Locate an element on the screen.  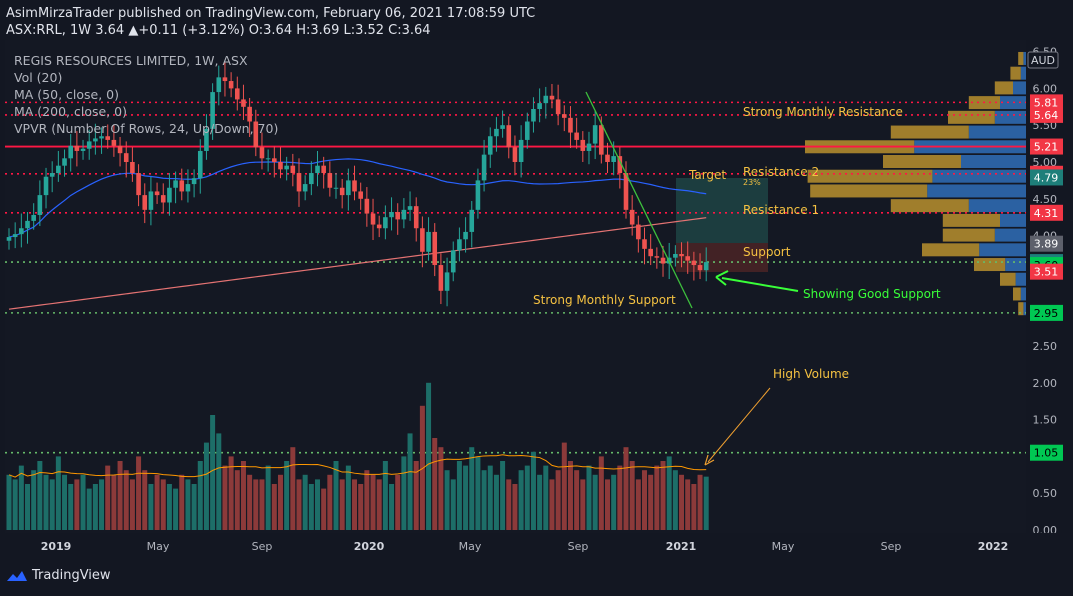
price-tick-label: 2.50 is located at coordinates (1045, 346).